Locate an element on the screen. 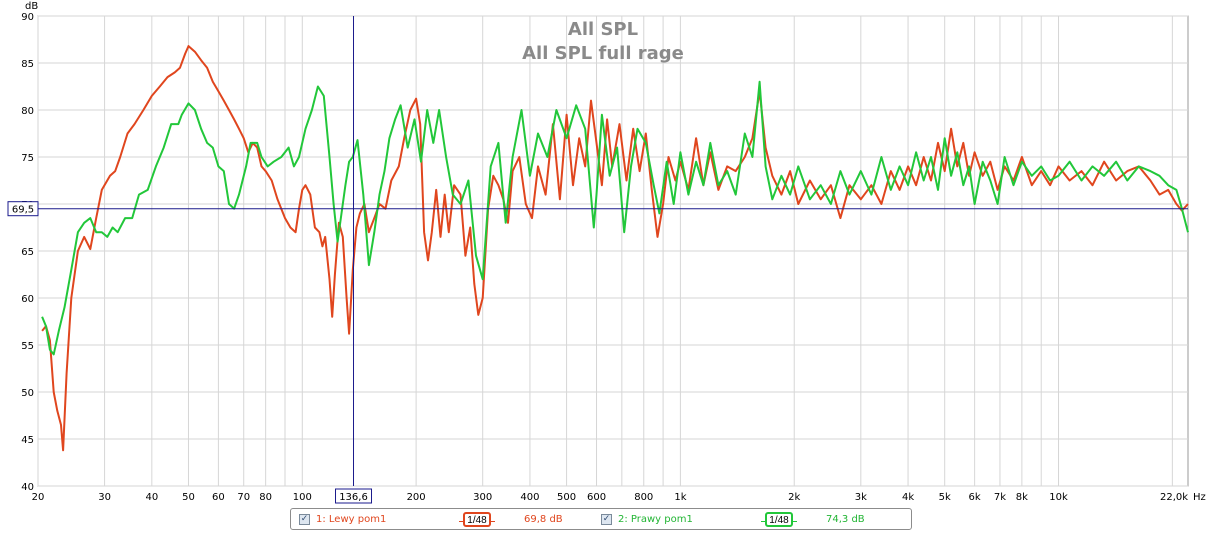 The height and width of the screenshot is (533, 1206). x-tick-label: 70 is located at coordinates (243, 497).